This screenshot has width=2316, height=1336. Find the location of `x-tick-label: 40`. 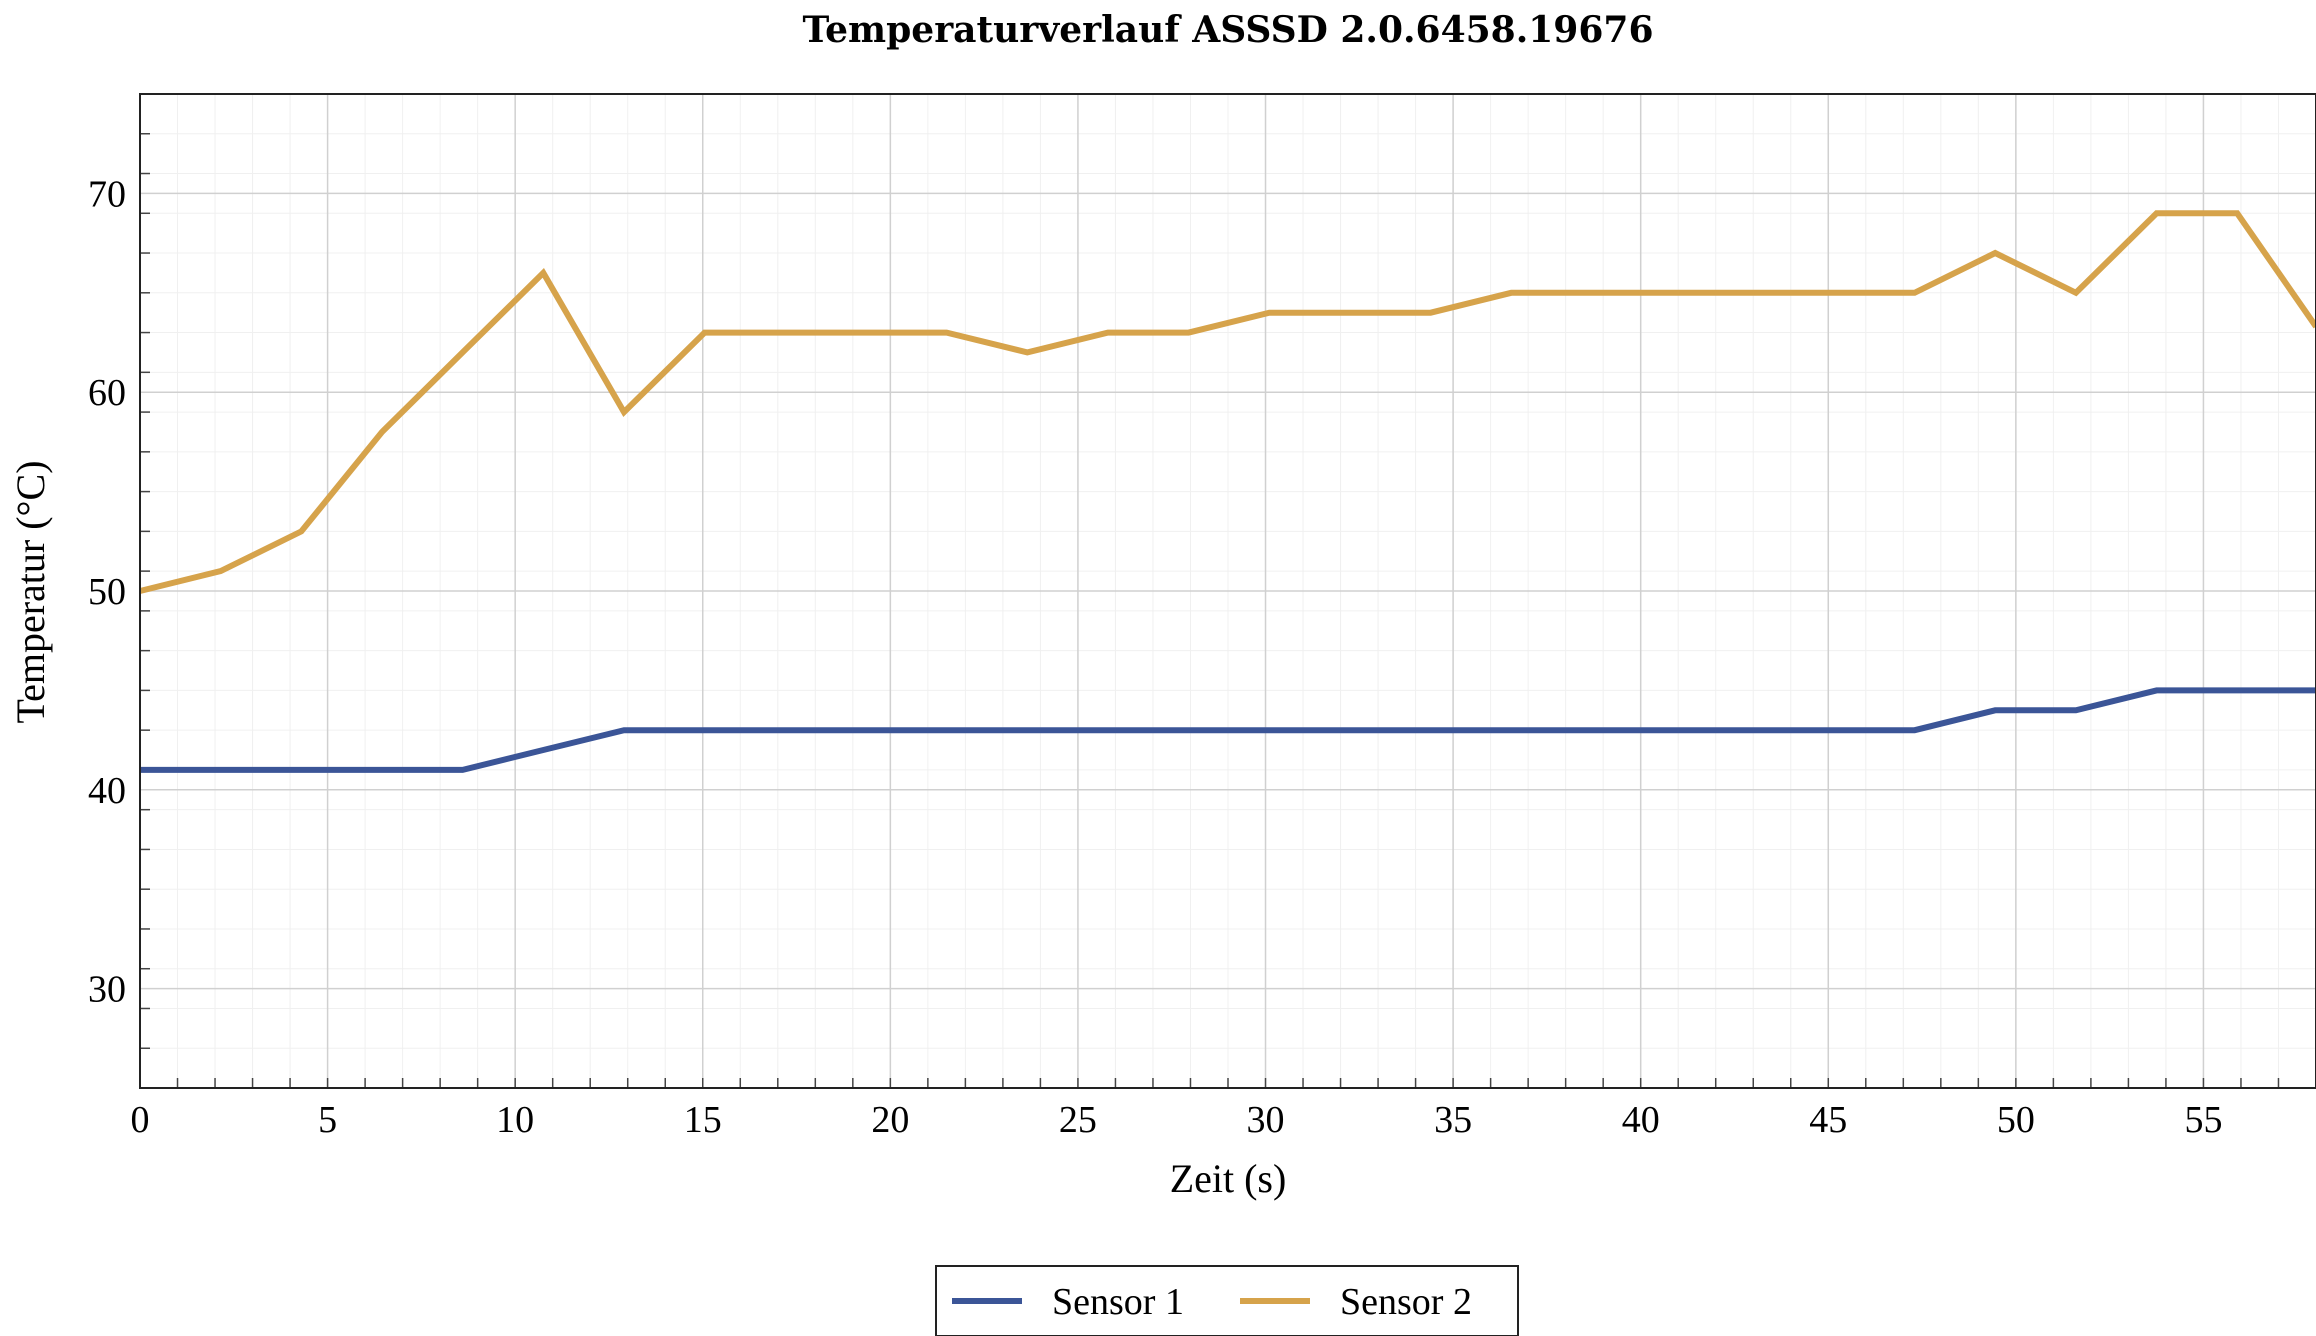

x-tick-label: 40 is located at coordinates (1641, 1120).